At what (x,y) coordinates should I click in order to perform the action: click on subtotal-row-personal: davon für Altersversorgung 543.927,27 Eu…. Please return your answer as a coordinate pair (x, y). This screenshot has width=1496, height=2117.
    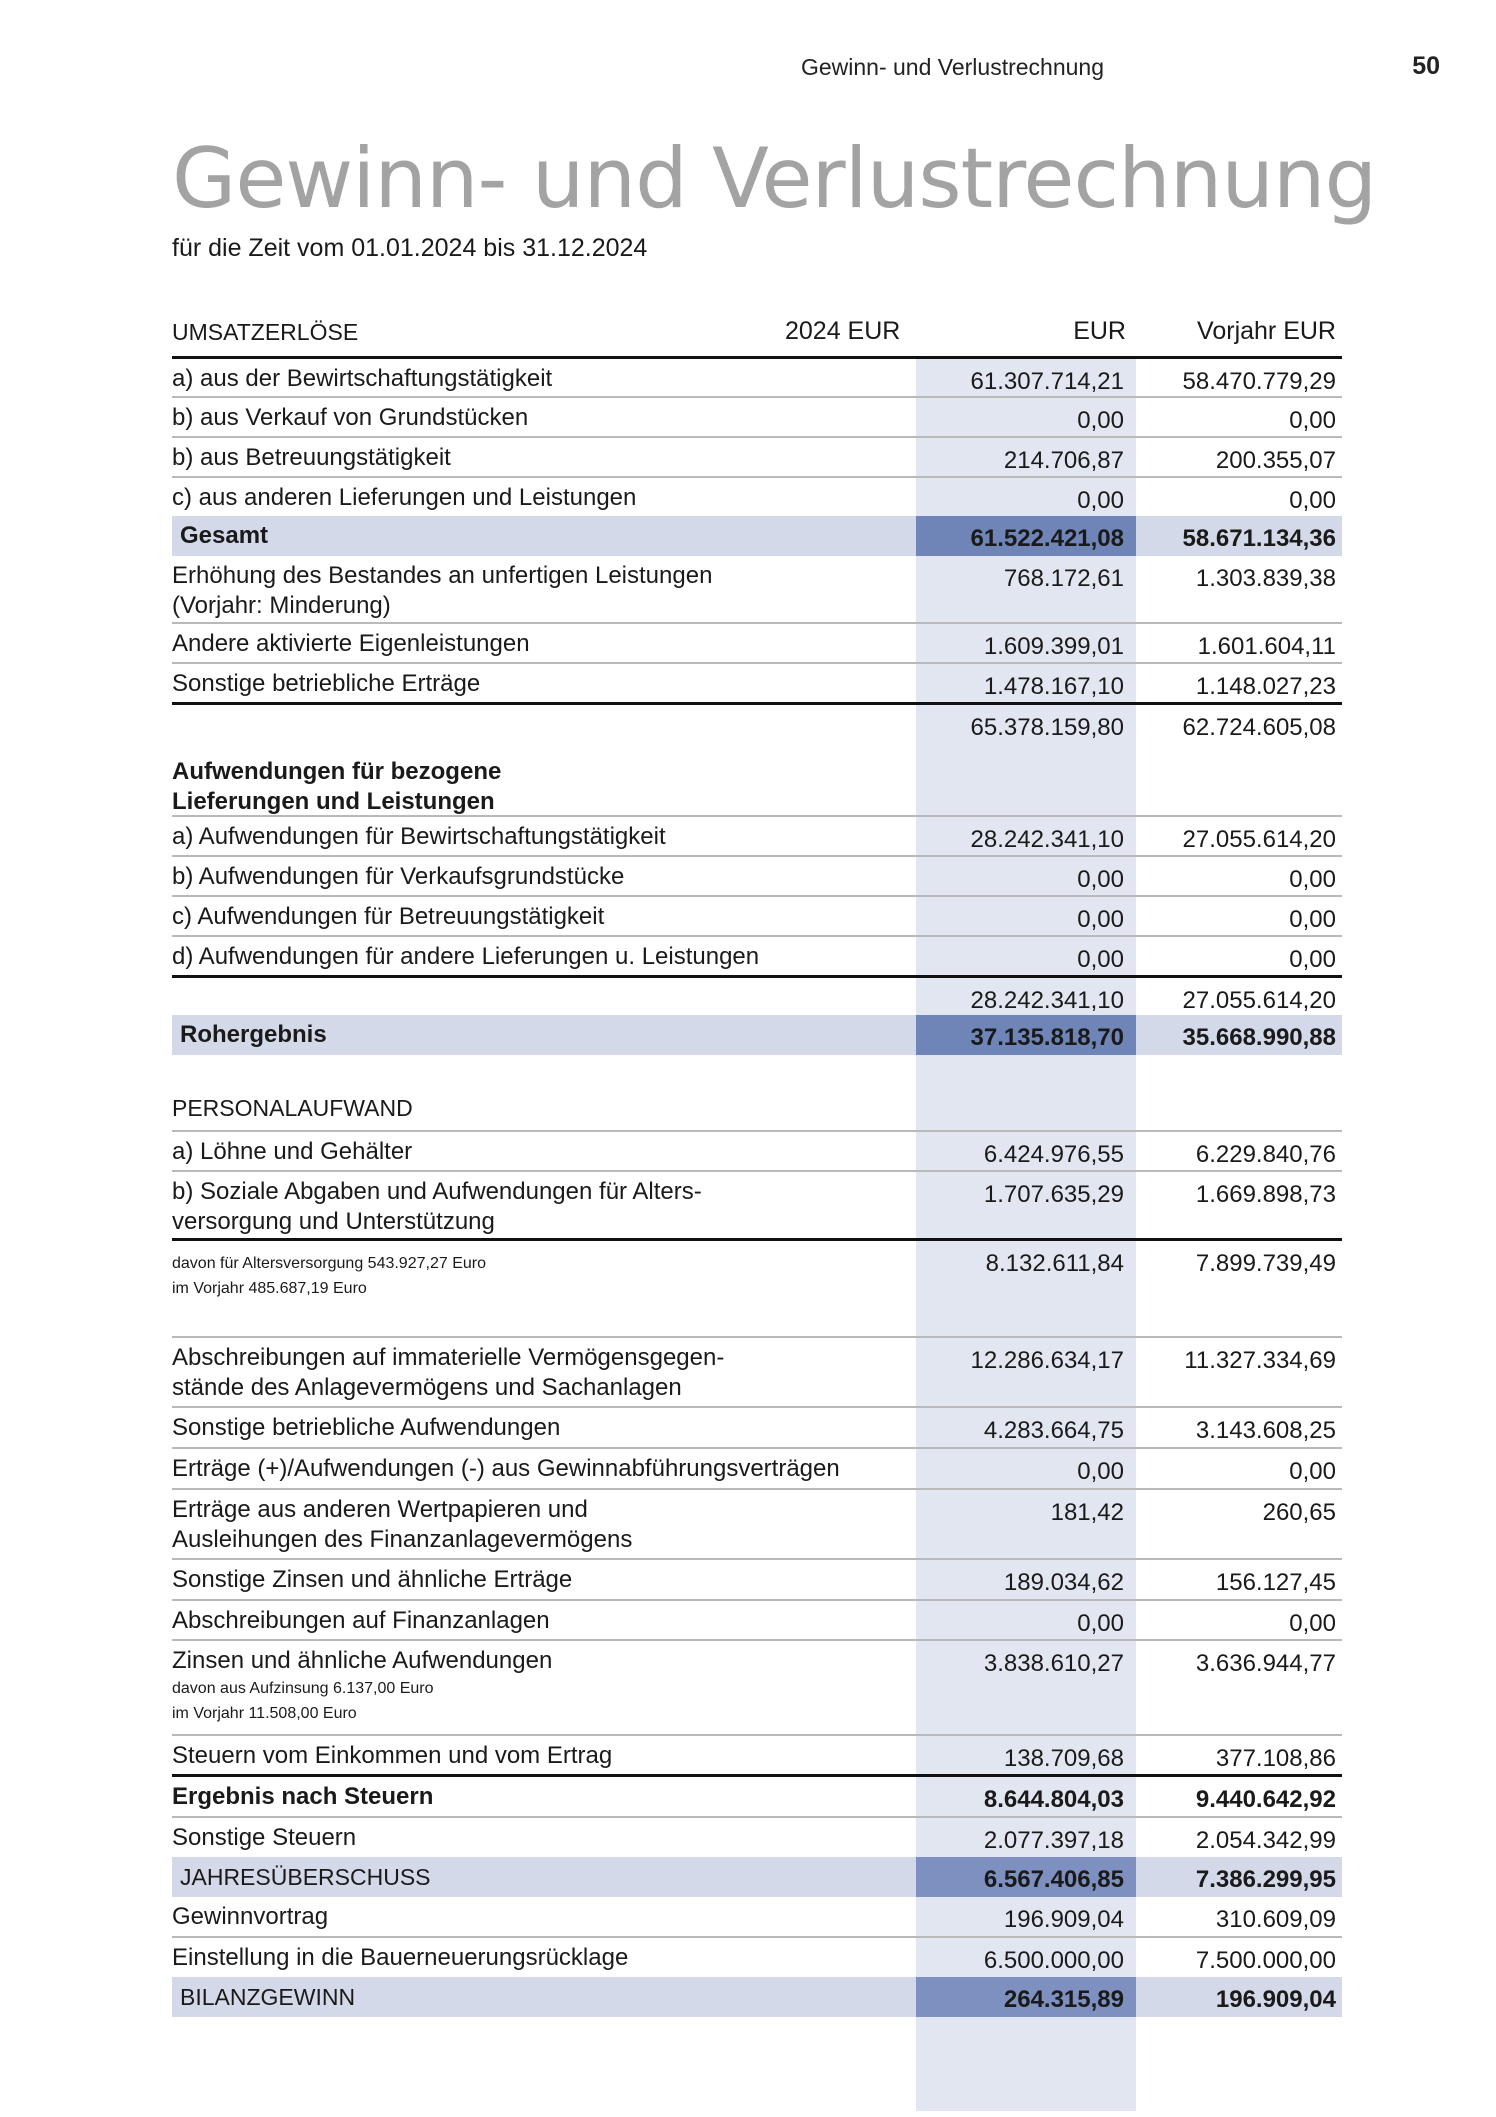
    Looking at the image, I should click on (757, 1289).